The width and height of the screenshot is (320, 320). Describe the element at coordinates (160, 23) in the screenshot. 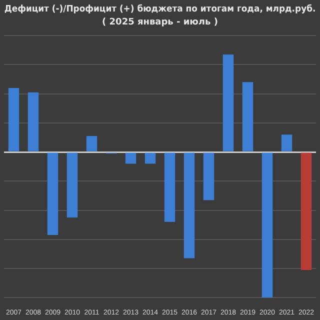

I see `chart-subtitle: ( 2025 январь - июль )` at that location.